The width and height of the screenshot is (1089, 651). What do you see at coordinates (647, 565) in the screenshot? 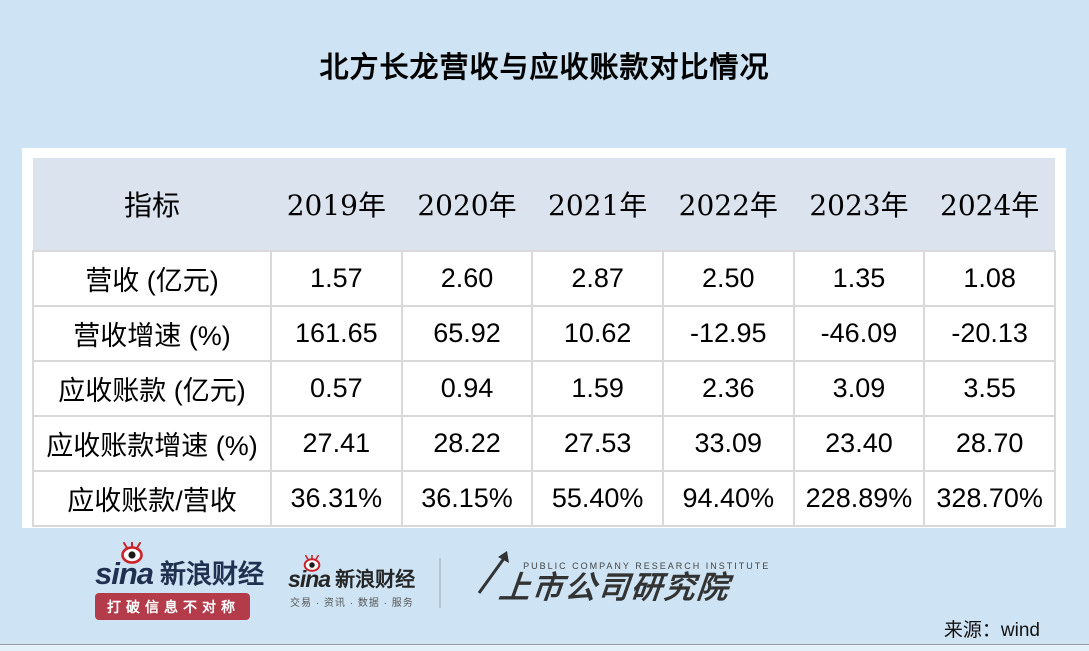
I see `institute-en-text: PUBLIC COMPANY RESEARCH INSTITUTE` at bounding box center [647, 565].